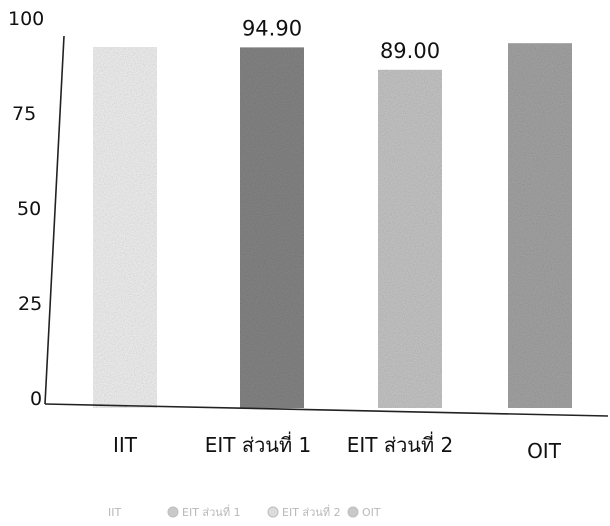  Describe the element at coordinates (36, 399) in the screenshot. I see `y-tick-label: 0` at that location.